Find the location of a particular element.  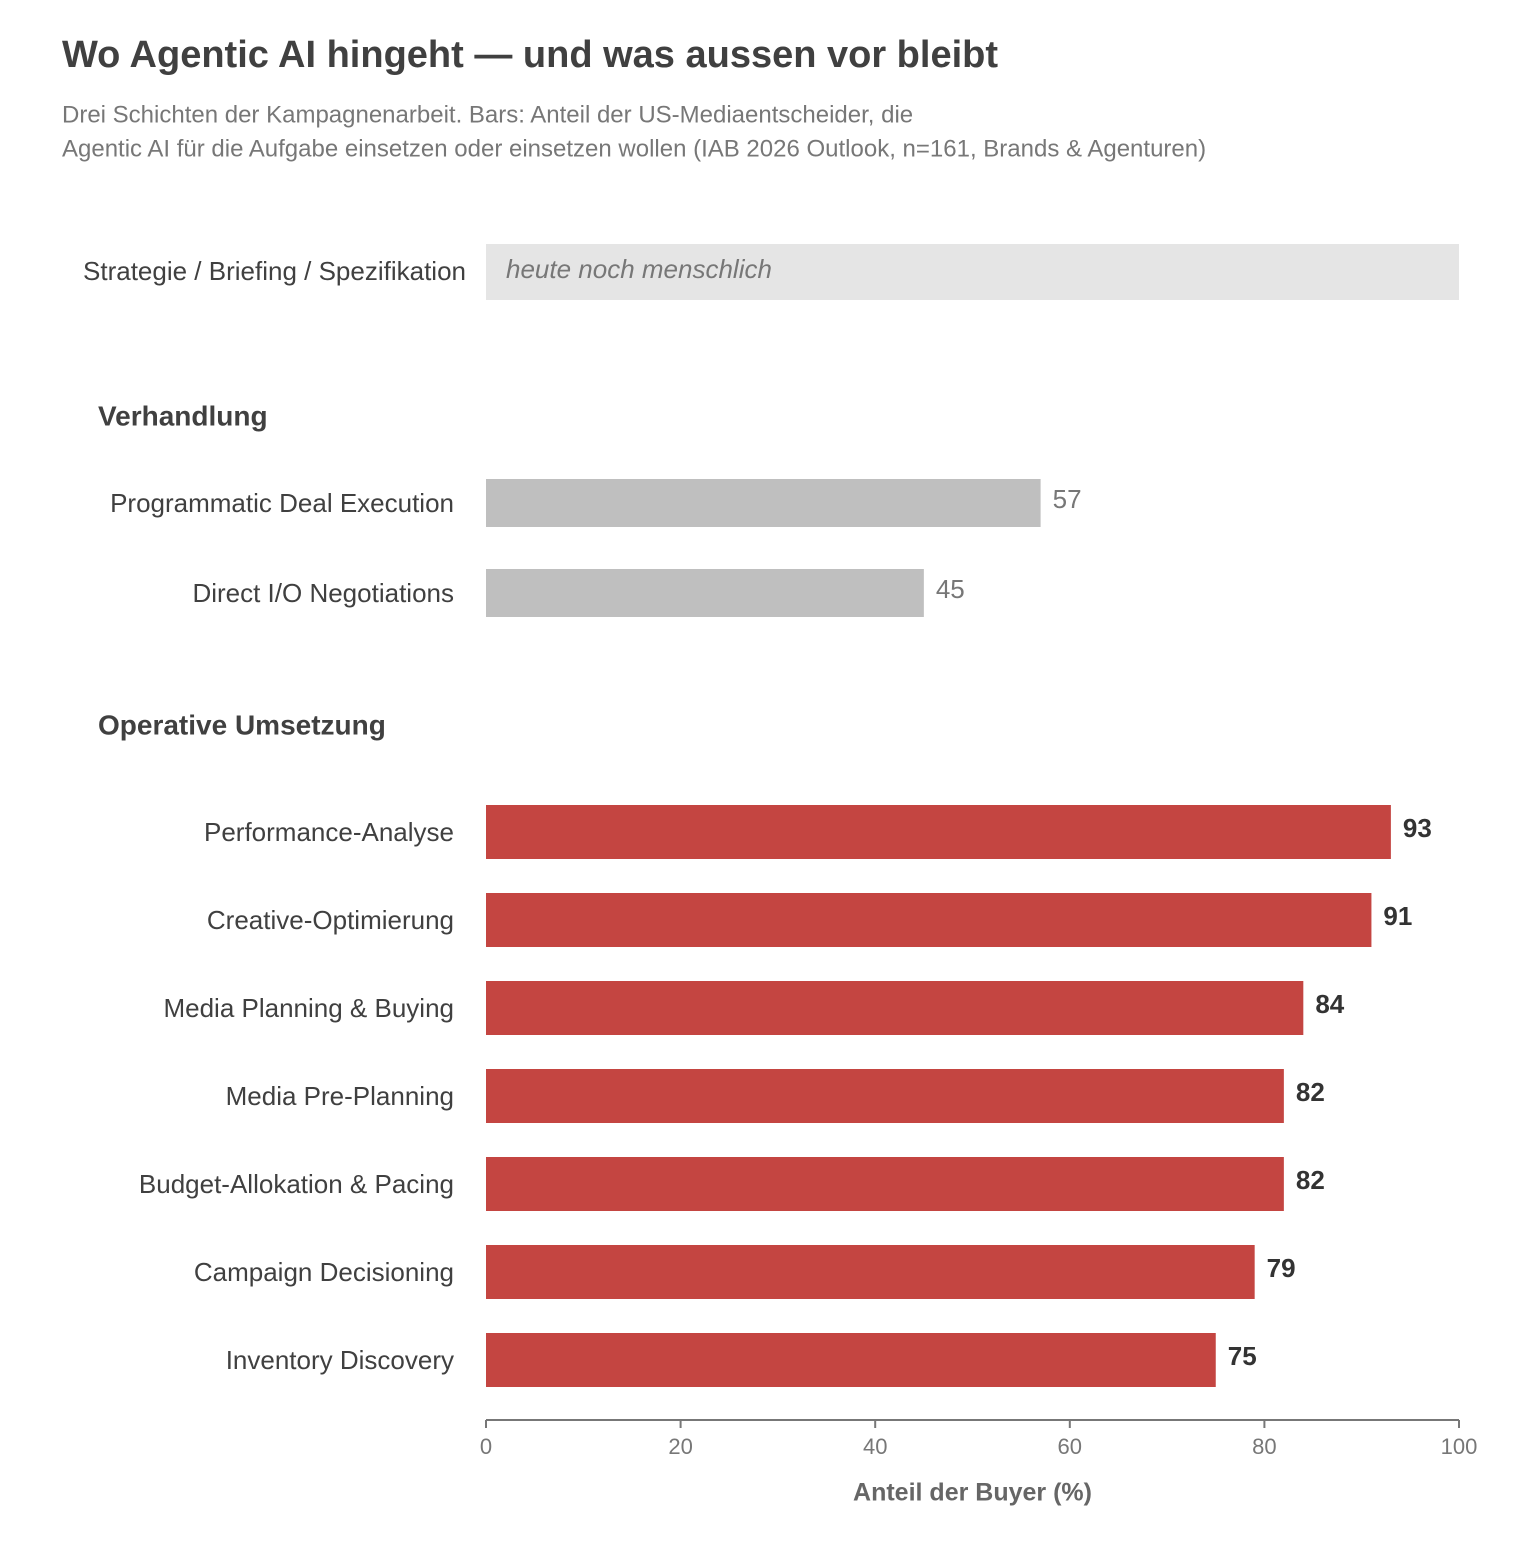

value-label: 91 is located at coordinates (1397, 916).